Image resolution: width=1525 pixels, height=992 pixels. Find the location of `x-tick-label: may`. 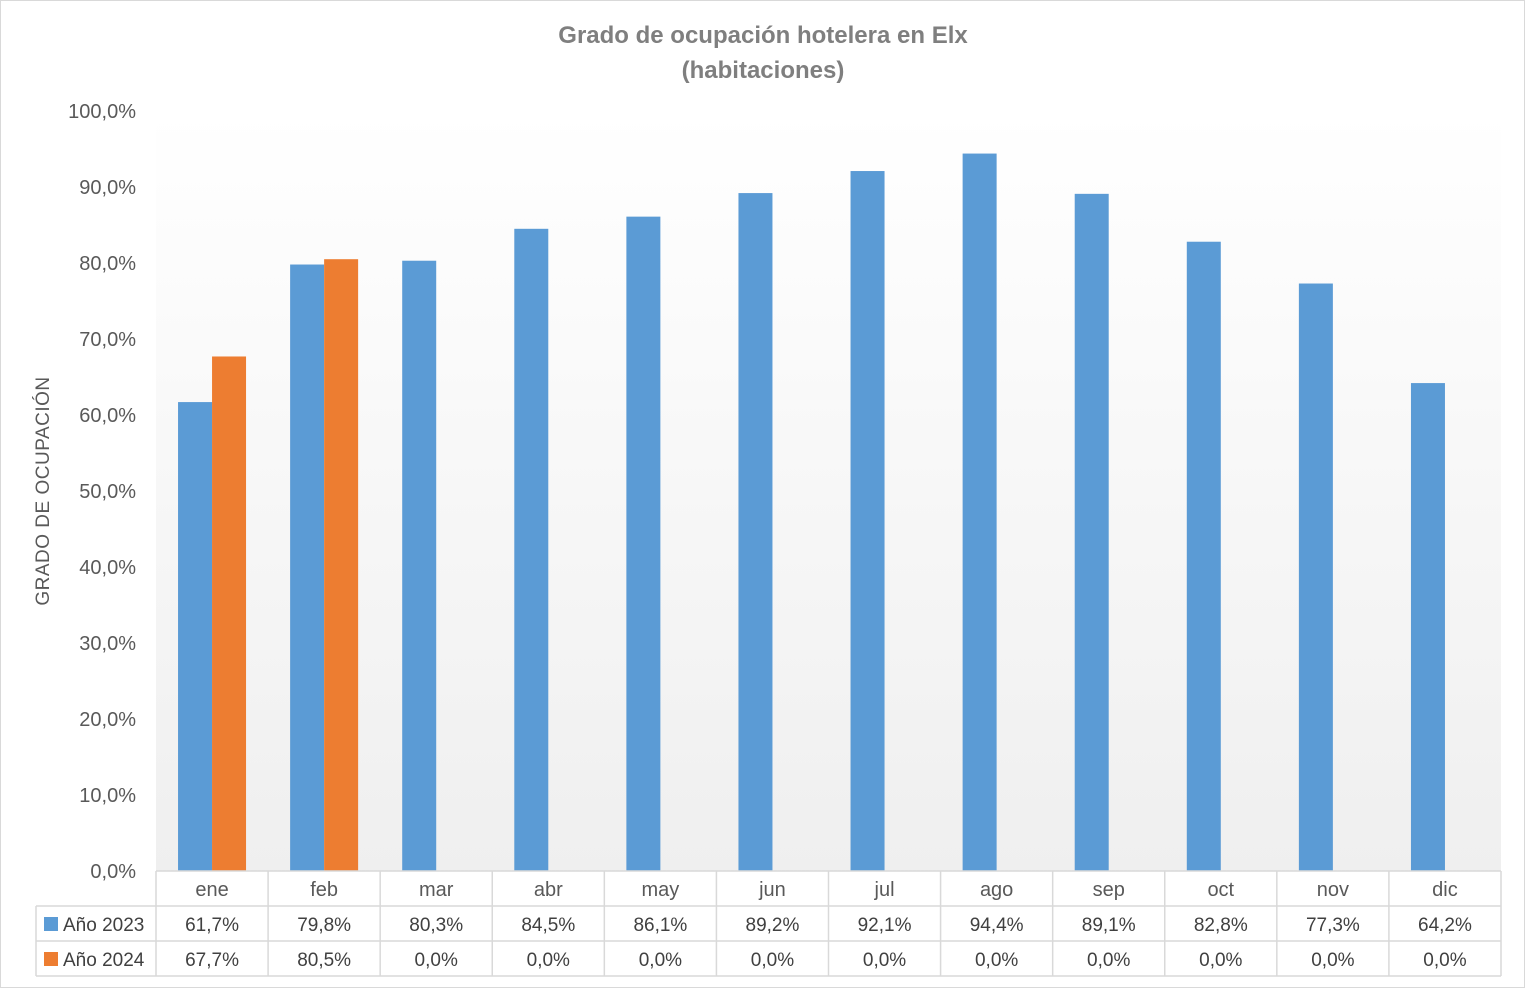

x-tick-label: may is located at coordinates (660, 890).